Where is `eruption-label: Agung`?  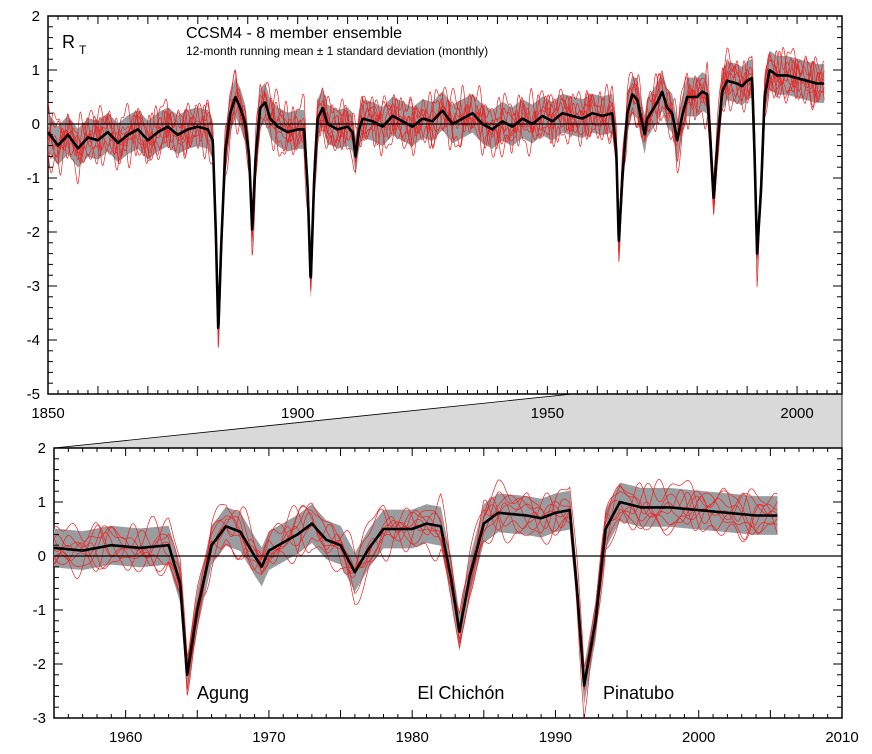
eruption-label: Agung is located at coordinates (223, 693).